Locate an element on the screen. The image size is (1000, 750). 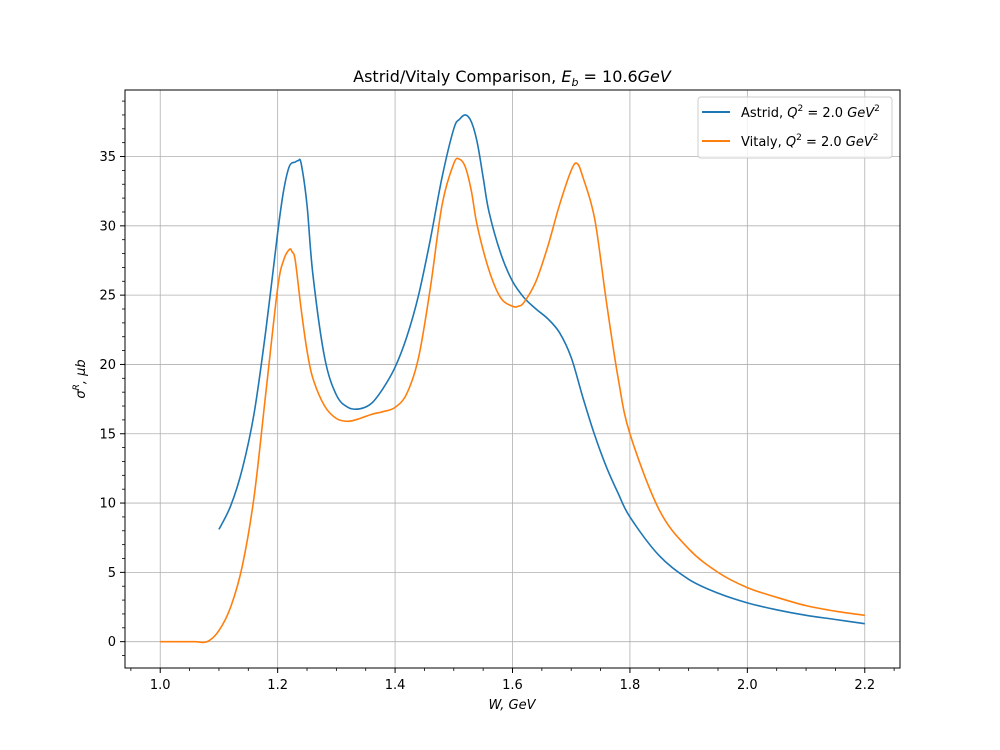
legend-box is located at coordinates (795, 127).